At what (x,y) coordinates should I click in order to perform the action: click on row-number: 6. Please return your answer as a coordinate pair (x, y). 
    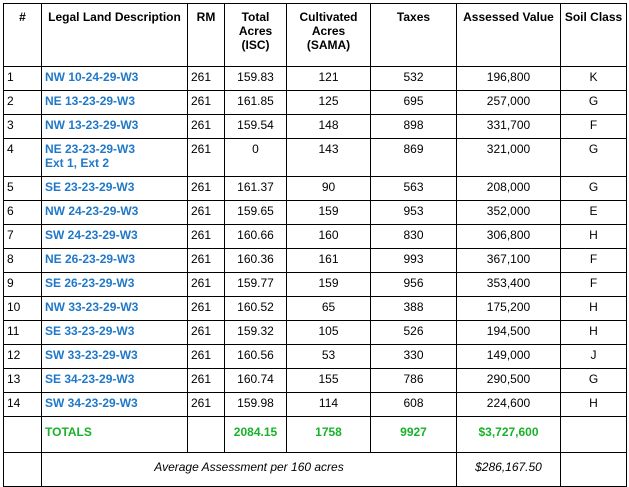
    Looking at the image, I should click on (22, 212).